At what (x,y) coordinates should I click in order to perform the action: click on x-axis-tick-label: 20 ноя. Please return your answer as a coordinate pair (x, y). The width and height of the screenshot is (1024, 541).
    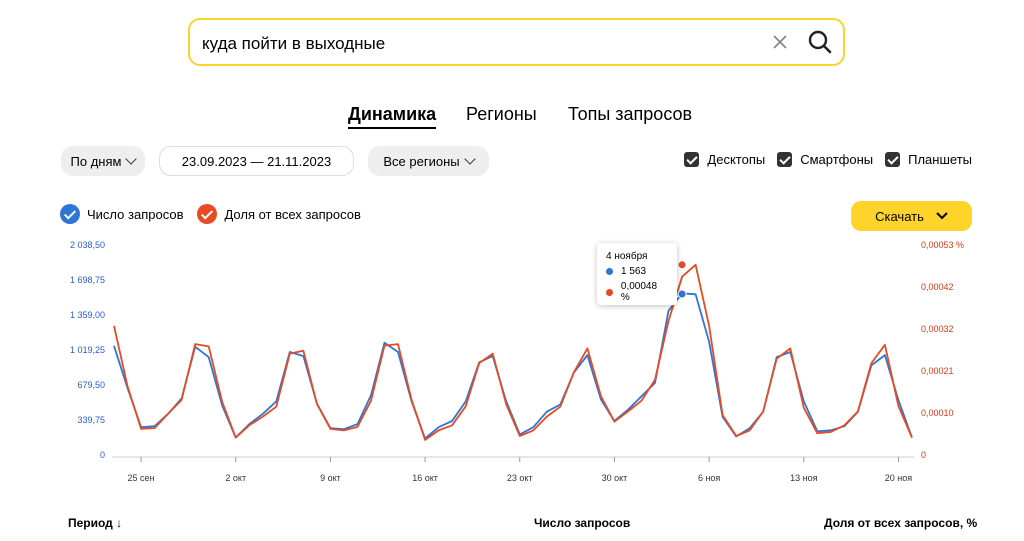
    Looking at the image, I should click on (898, 478).